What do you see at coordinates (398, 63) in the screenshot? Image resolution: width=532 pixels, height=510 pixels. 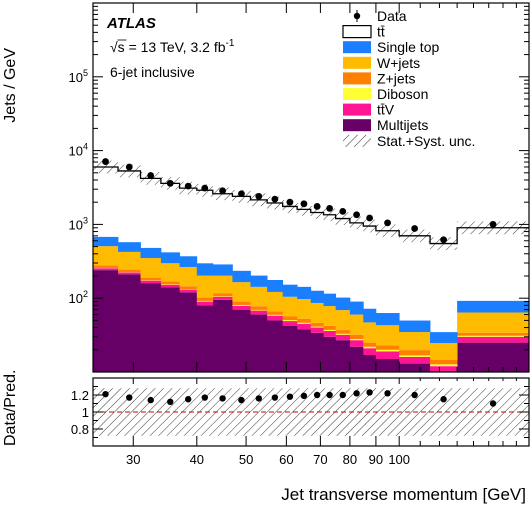 I see `legend-label: W+jets` at bounding box center [398, 63].